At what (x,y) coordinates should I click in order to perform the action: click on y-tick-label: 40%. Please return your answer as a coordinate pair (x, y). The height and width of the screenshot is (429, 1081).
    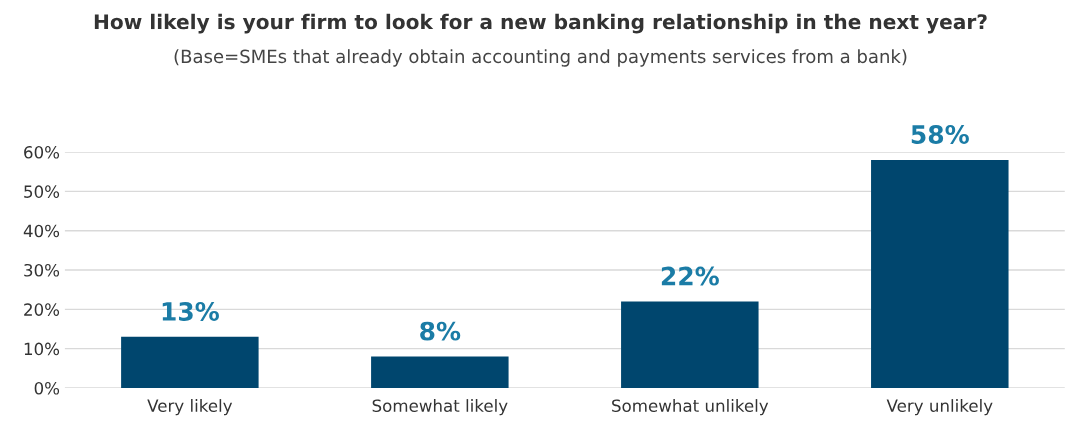
    Looking at the image, I should click on (41, 231).